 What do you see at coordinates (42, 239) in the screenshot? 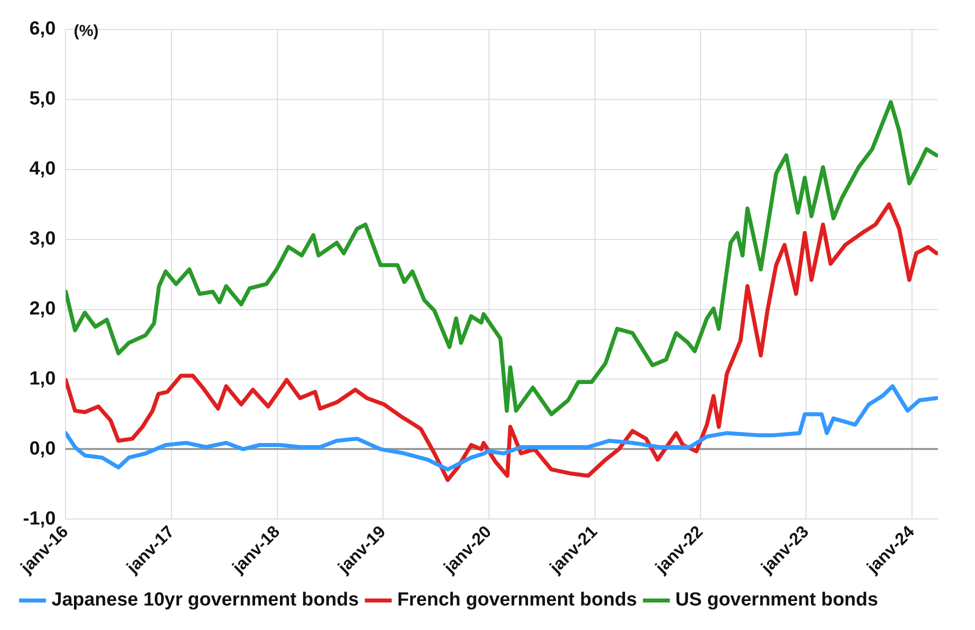
I see `y-tick-label: 3,0` at bounding box center [42, 239].